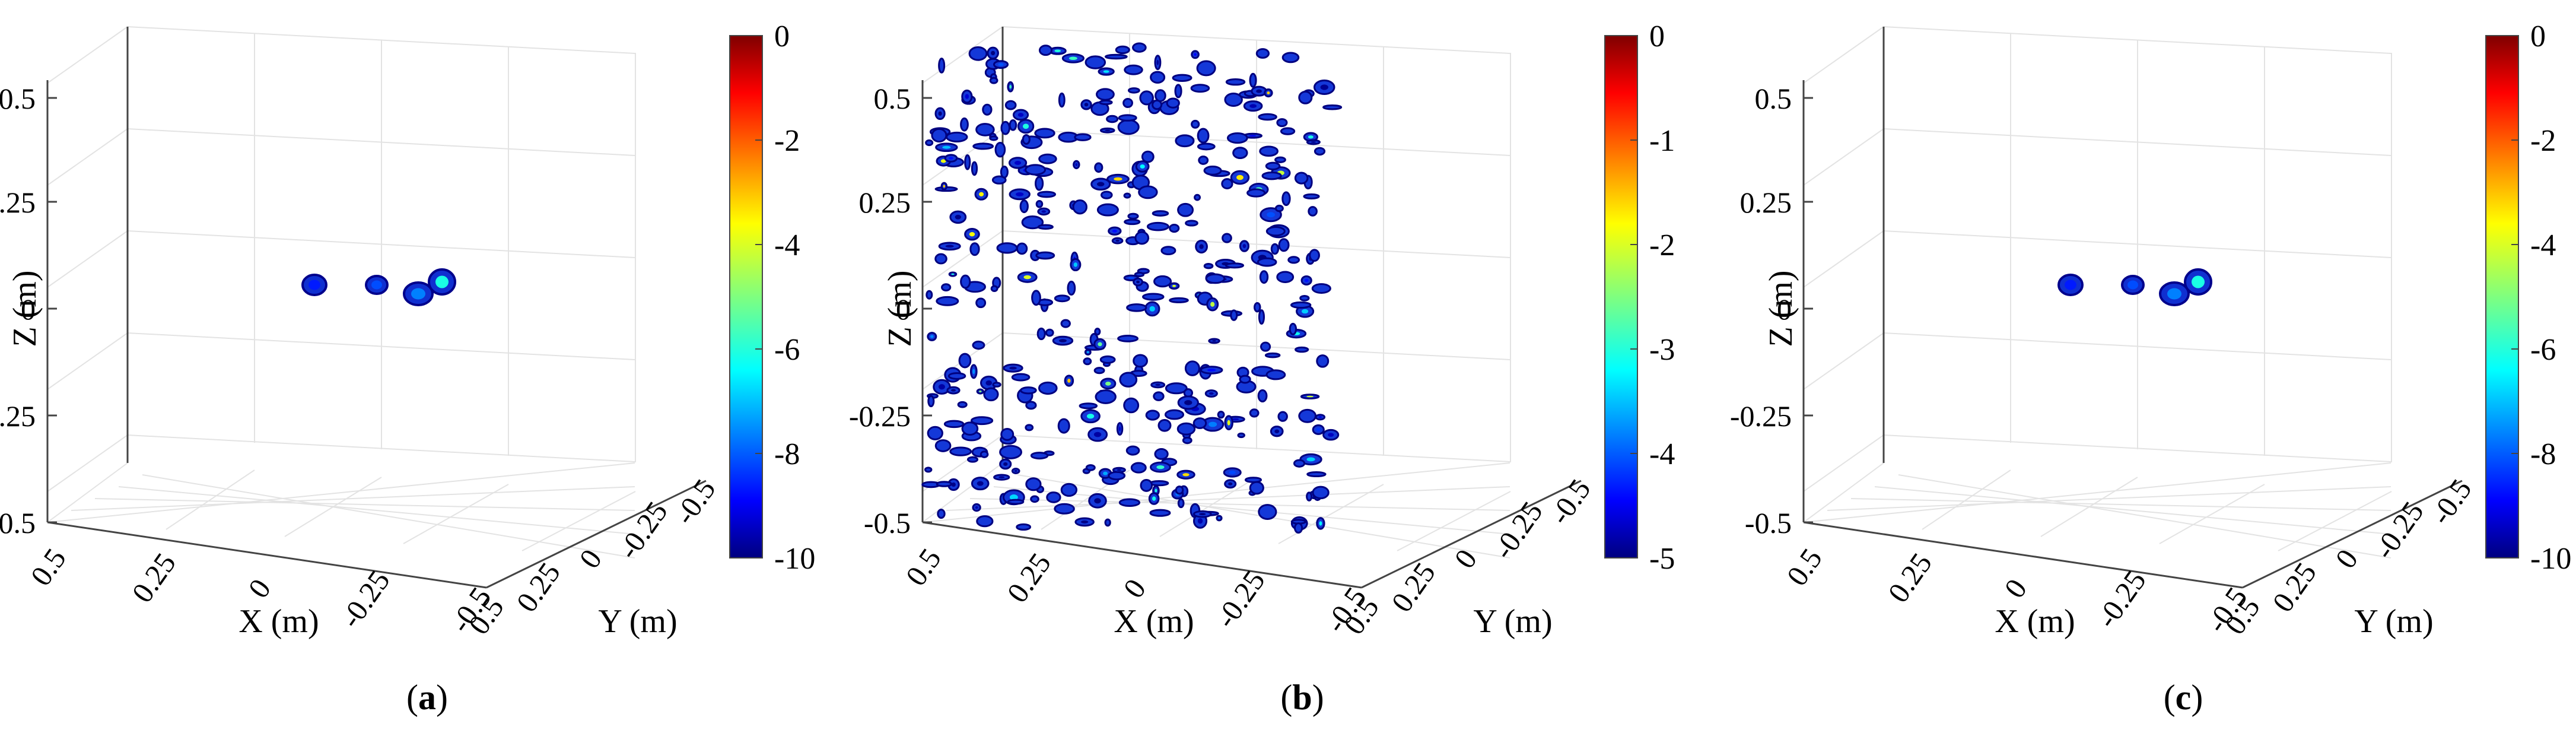 This screenshot has height=733, width=2576. What do you see at coordinates (2035, 621) in the screenshot?
I see `x-axis-label: X (m)` at bounding box center [2035, 621].